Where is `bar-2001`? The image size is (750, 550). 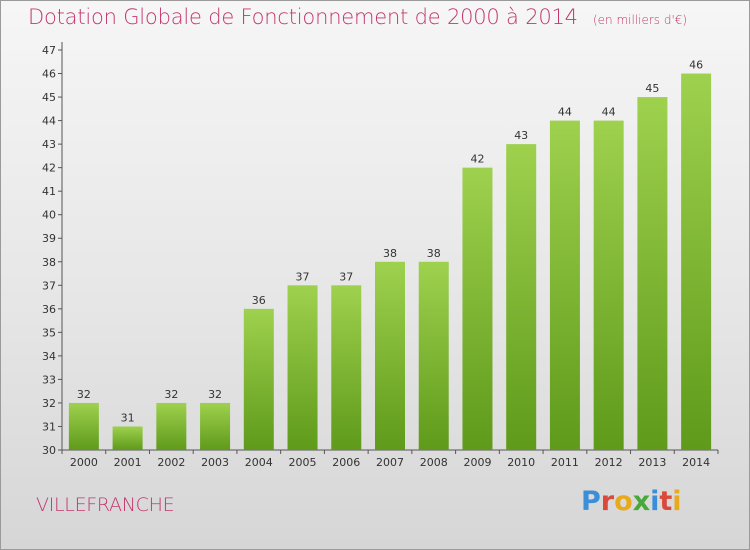 bar-2001 is located at coordinates (127, 438).